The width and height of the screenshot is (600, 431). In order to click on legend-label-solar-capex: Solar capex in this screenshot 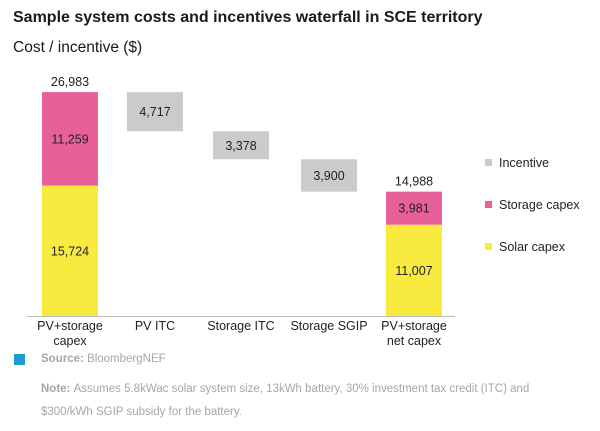, I will do `click(532, 246)`.